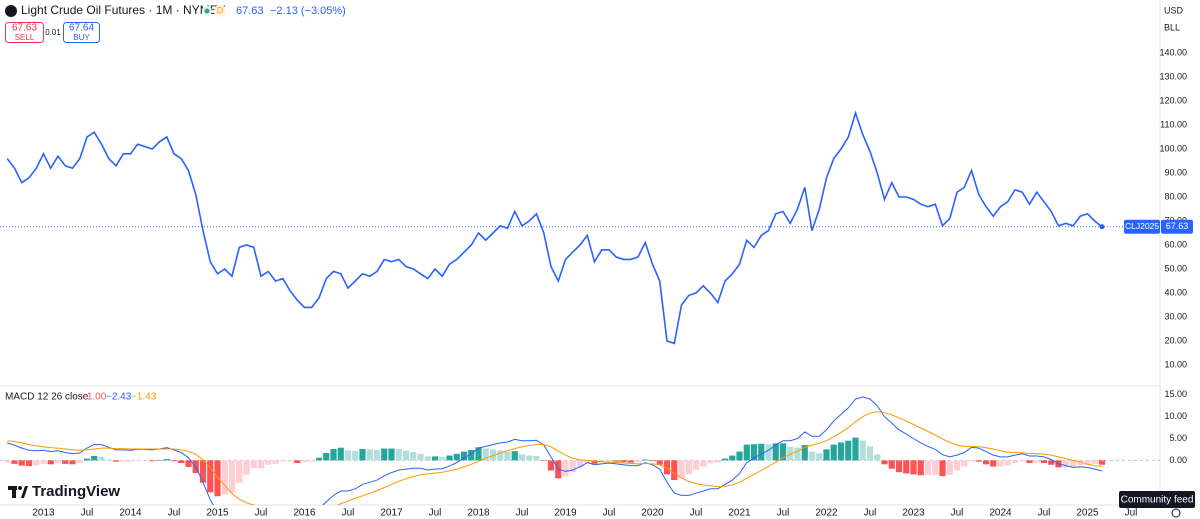 This screenshot has height=519, width=1200. What do you see at coordinates (1142, 226) in the screenshot?
I see `symbol-tag-text: CLJ2025` at bounding box center [1142, 226].